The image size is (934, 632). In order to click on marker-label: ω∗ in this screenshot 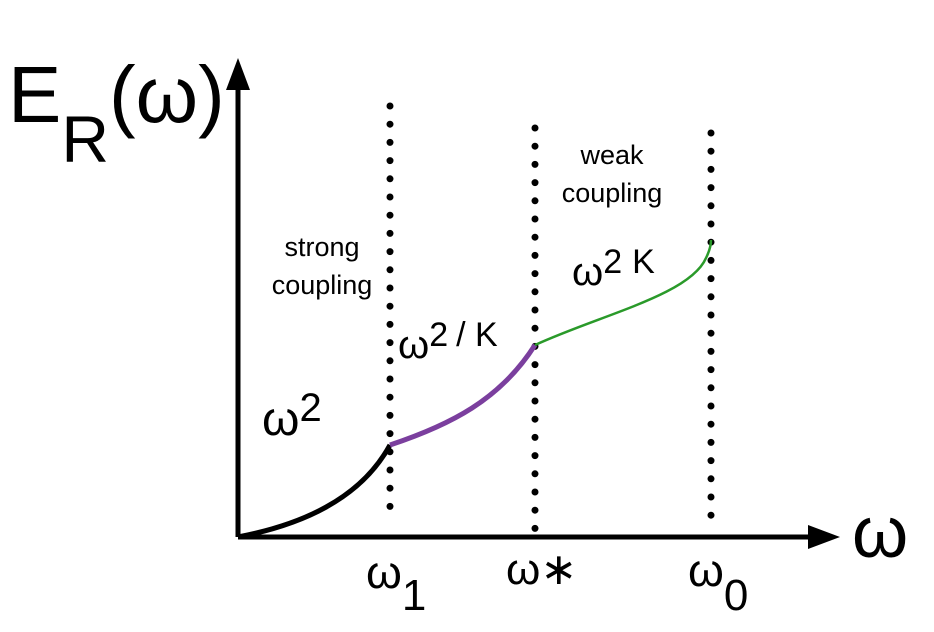, I will do `click(541, 569)`.